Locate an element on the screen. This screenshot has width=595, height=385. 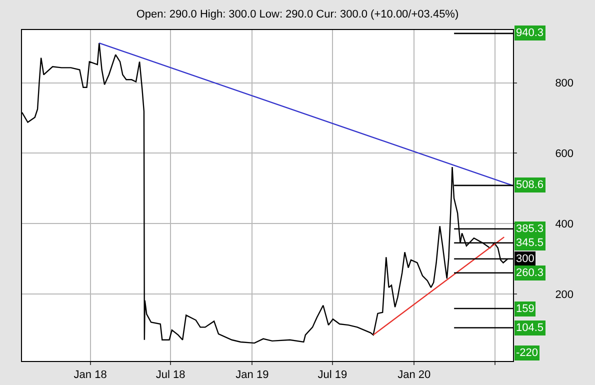
ref-line-label: 940.3 is located at coordinates (530, 33).